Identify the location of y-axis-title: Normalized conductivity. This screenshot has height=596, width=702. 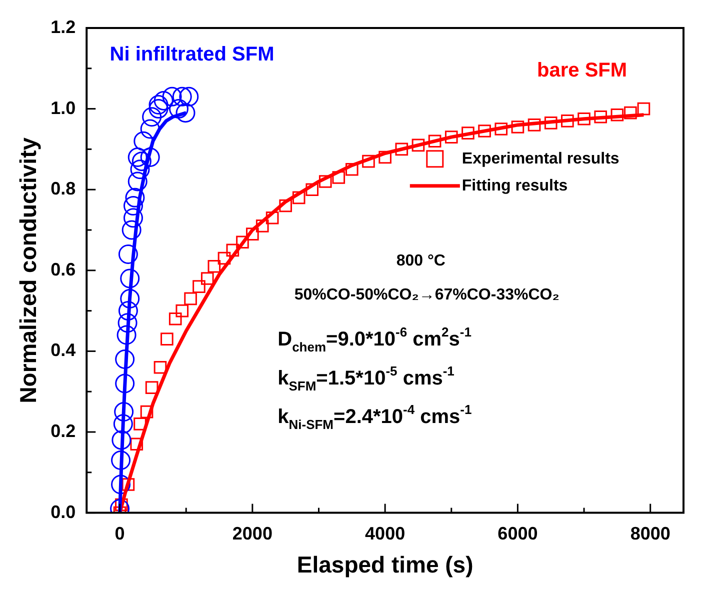
(28, 270).